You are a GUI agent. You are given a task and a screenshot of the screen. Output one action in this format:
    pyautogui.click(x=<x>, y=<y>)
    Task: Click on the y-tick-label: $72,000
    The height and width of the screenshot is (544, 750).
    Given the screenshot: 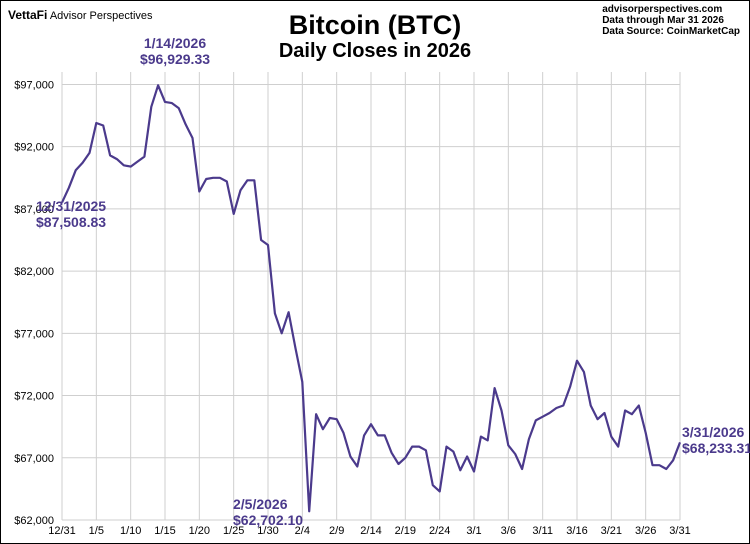 What is the action you would take?
    pyautogui.click(x=34, y=397)
    